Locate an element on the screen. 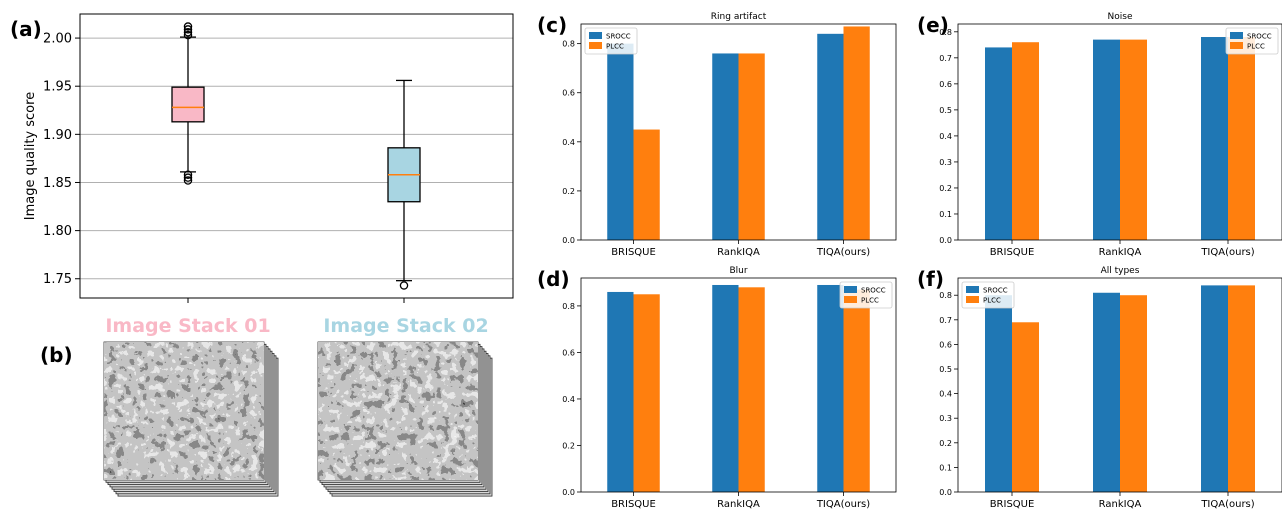 This screenshot has height=509, width=1282. y-tick-label: 1.85 is located at coordinates (57, 183).